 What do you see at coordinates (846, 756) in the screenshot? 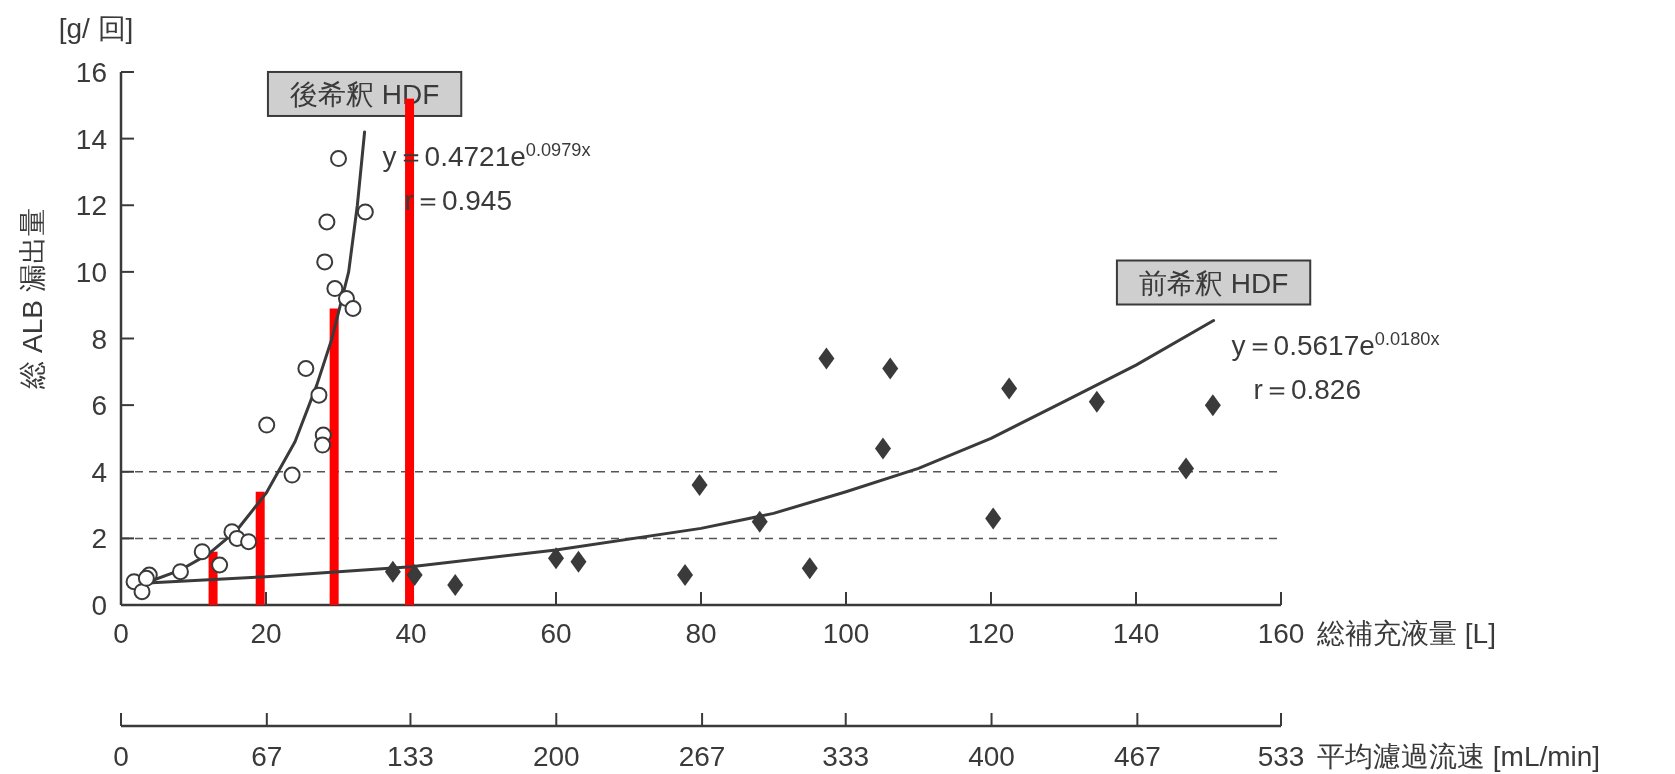
I see `x2-tick-label: 333` at bounding box center [846, 756].